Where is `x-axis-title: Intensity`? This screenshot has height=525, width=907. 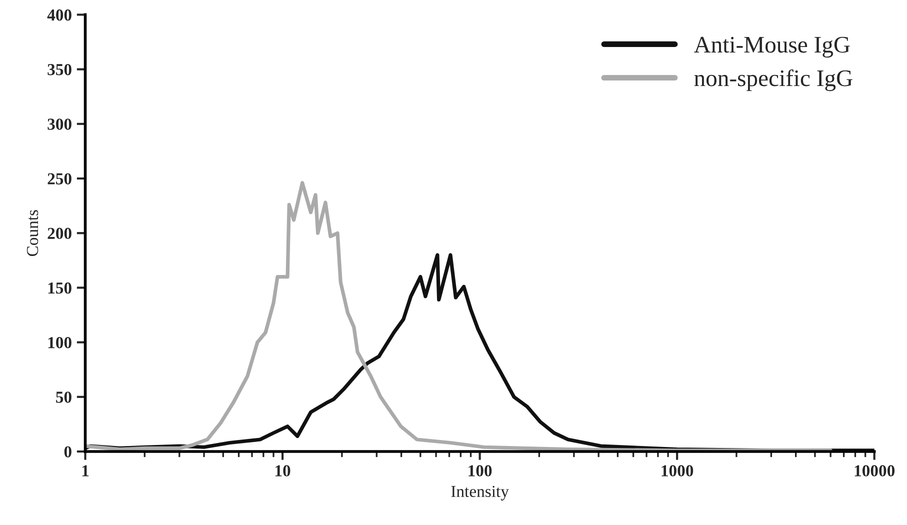
x-axis-title: Intensity is located at coordinates (480, 493).